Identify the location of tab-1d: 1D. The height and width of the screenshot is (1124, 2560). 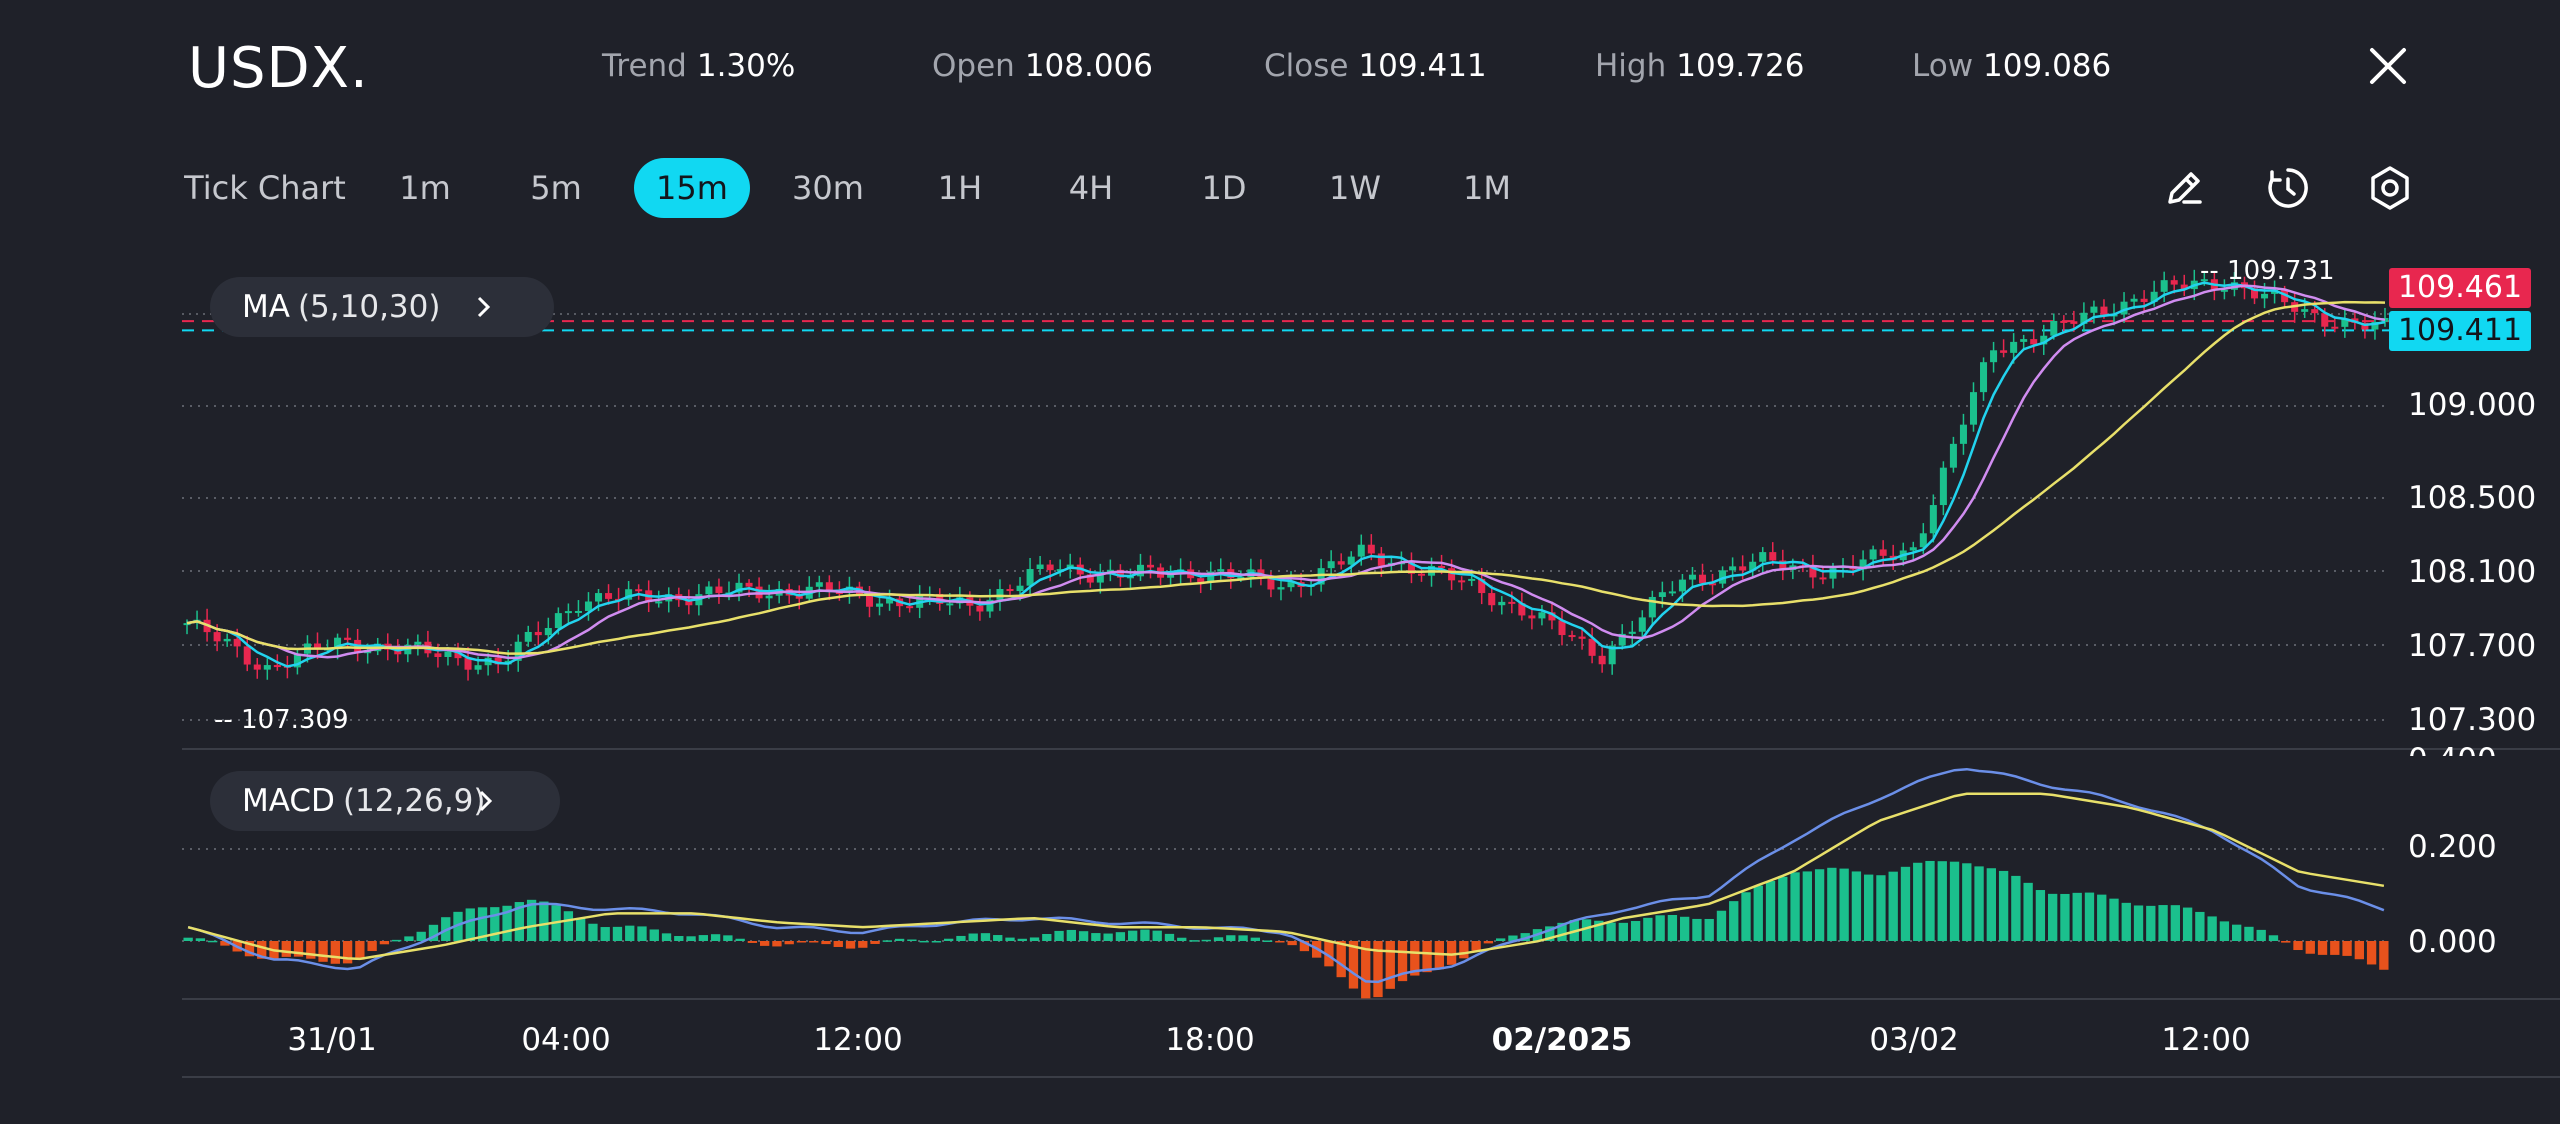
(1224, 188).